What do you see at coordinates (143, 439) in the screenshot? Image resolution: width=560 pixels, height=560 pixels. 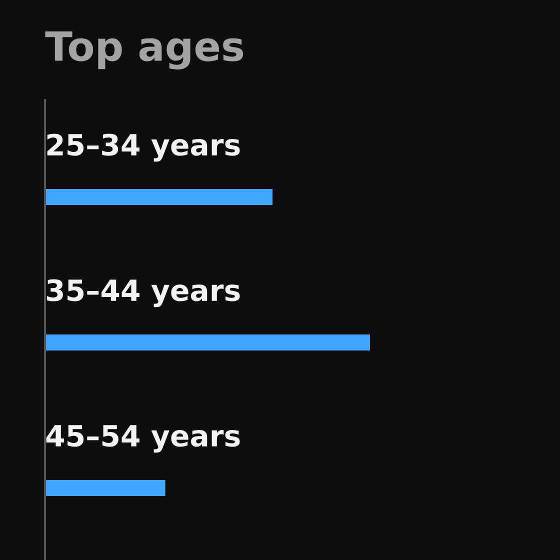 I see `y-tick-label: 45–54 years` at bounding box center [143, 439].